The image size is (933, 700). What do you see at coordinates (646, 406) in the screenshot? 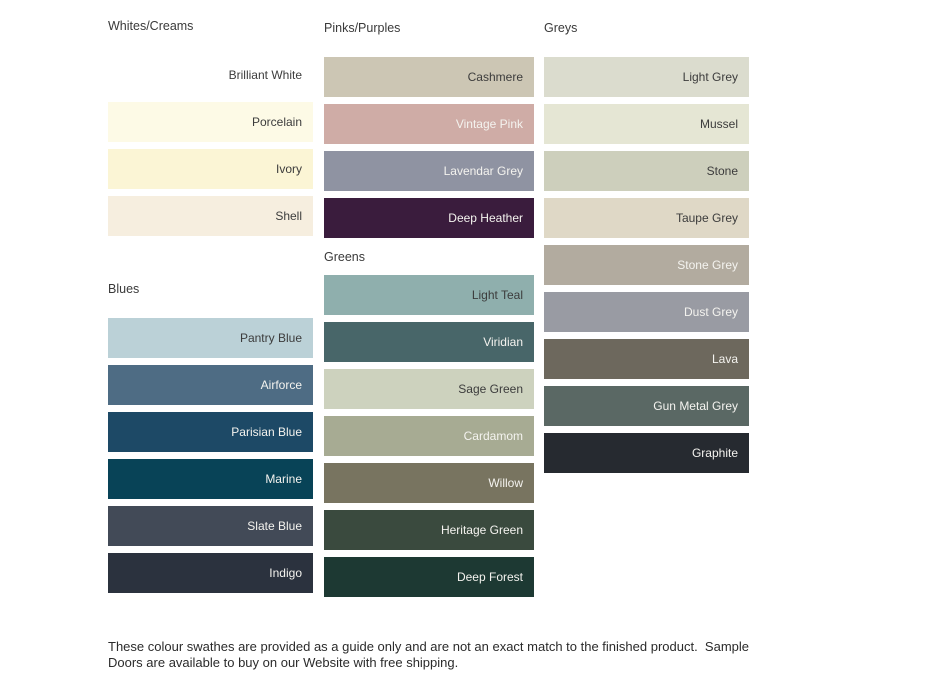
I see `swatch-gun-metal-grey: Gun Metal Grey` at bounding box center [646, 406].